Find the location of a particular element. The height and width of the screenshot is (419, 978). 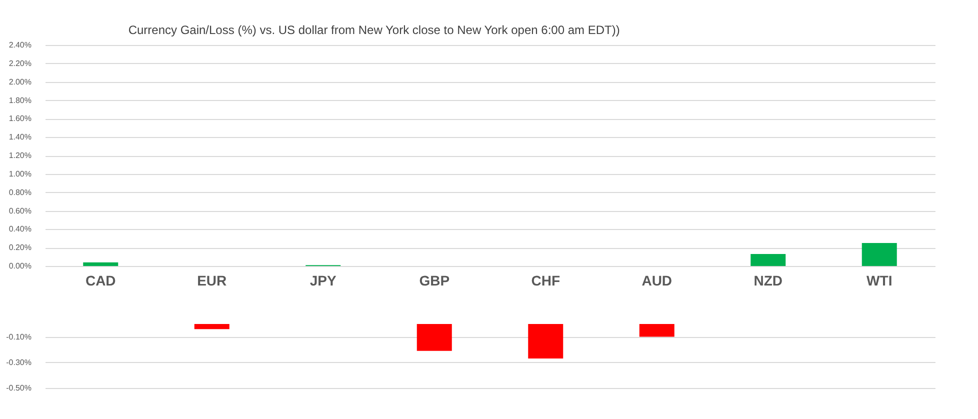

y-tick-label: -0.30% is located at coordinates (19, 362).